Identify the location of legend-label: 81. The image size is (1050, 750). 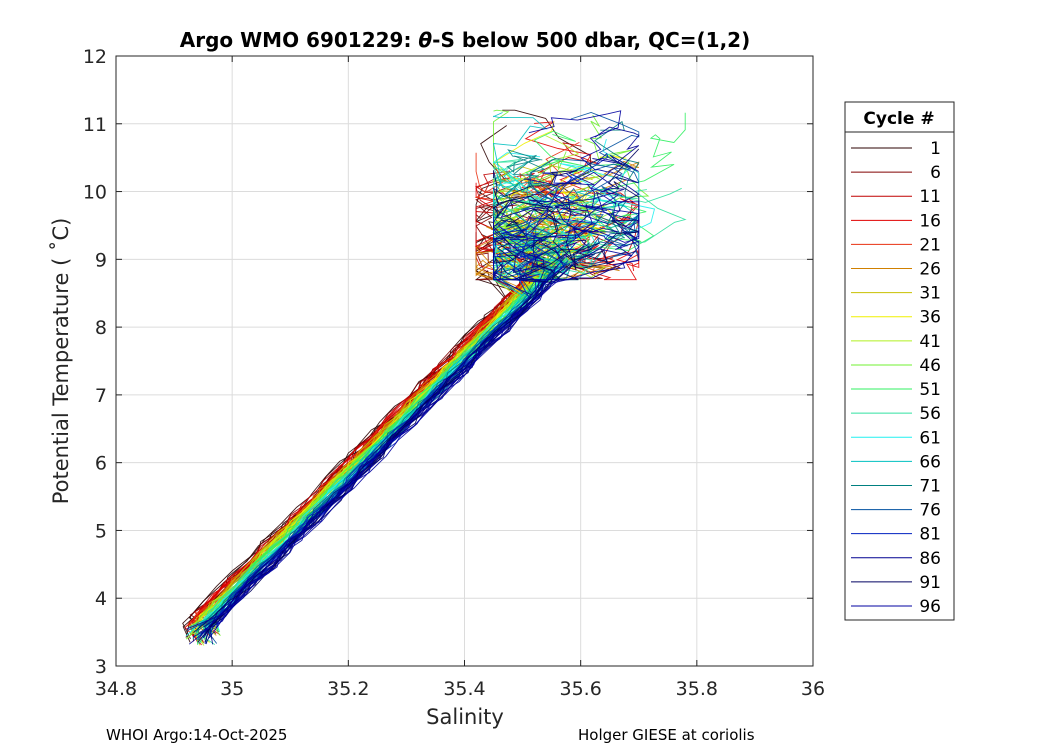
(930, 535).